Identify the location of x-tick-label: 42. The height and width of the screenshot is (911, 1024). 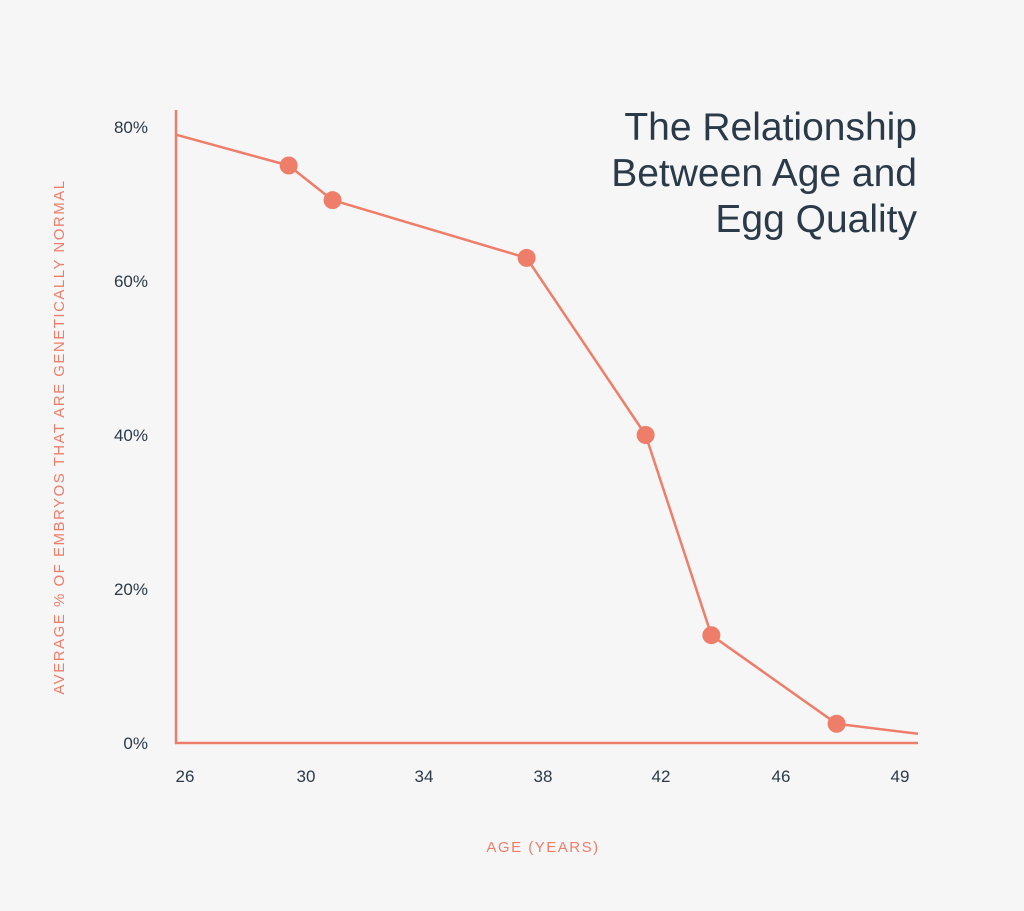
(661, 776).